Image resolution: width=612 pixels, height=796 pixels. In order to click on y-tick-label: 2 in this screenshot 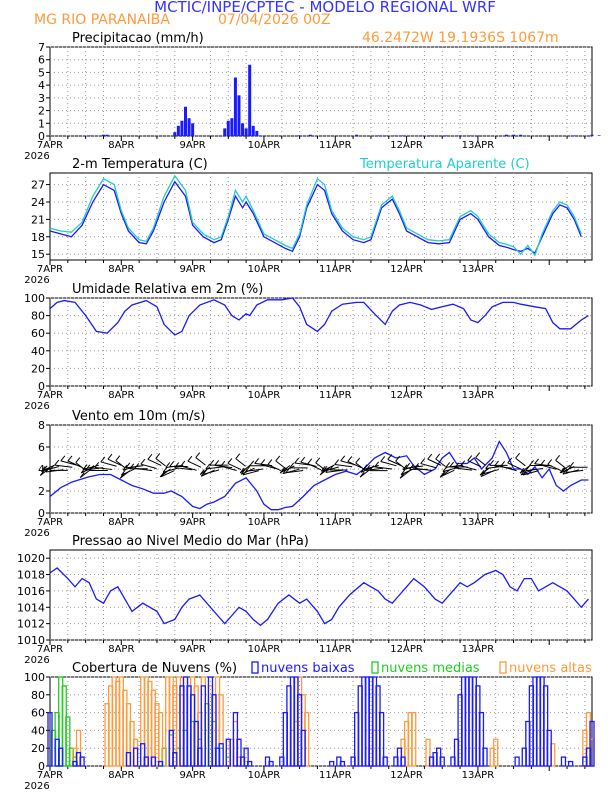, I will do `click(41, 111)`.